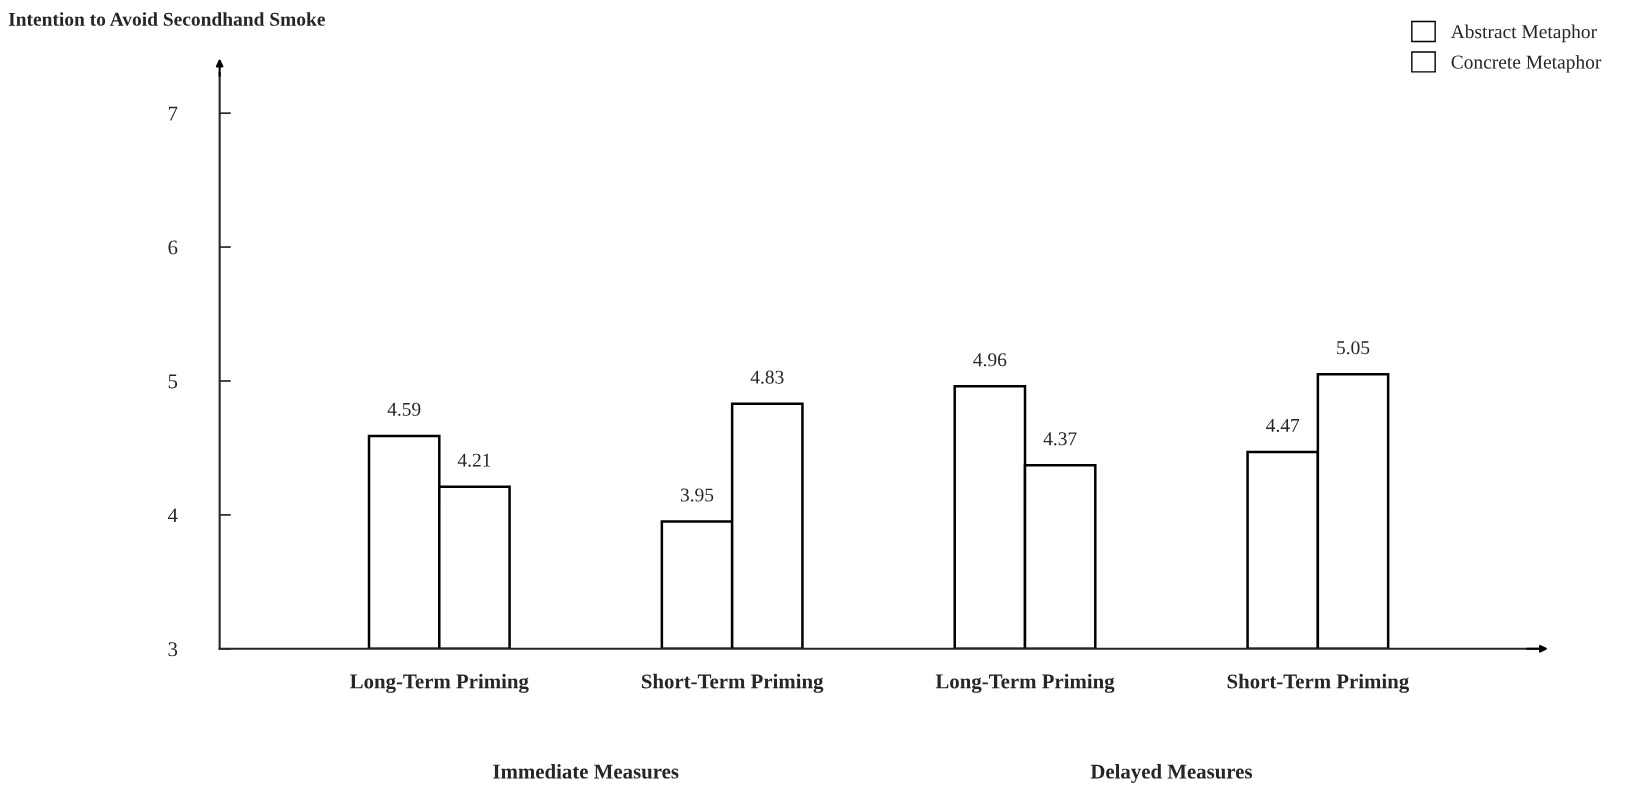 This screenshot has width=1627, height=811. I want to click on y-tick-label: 7, so click(173, 113).